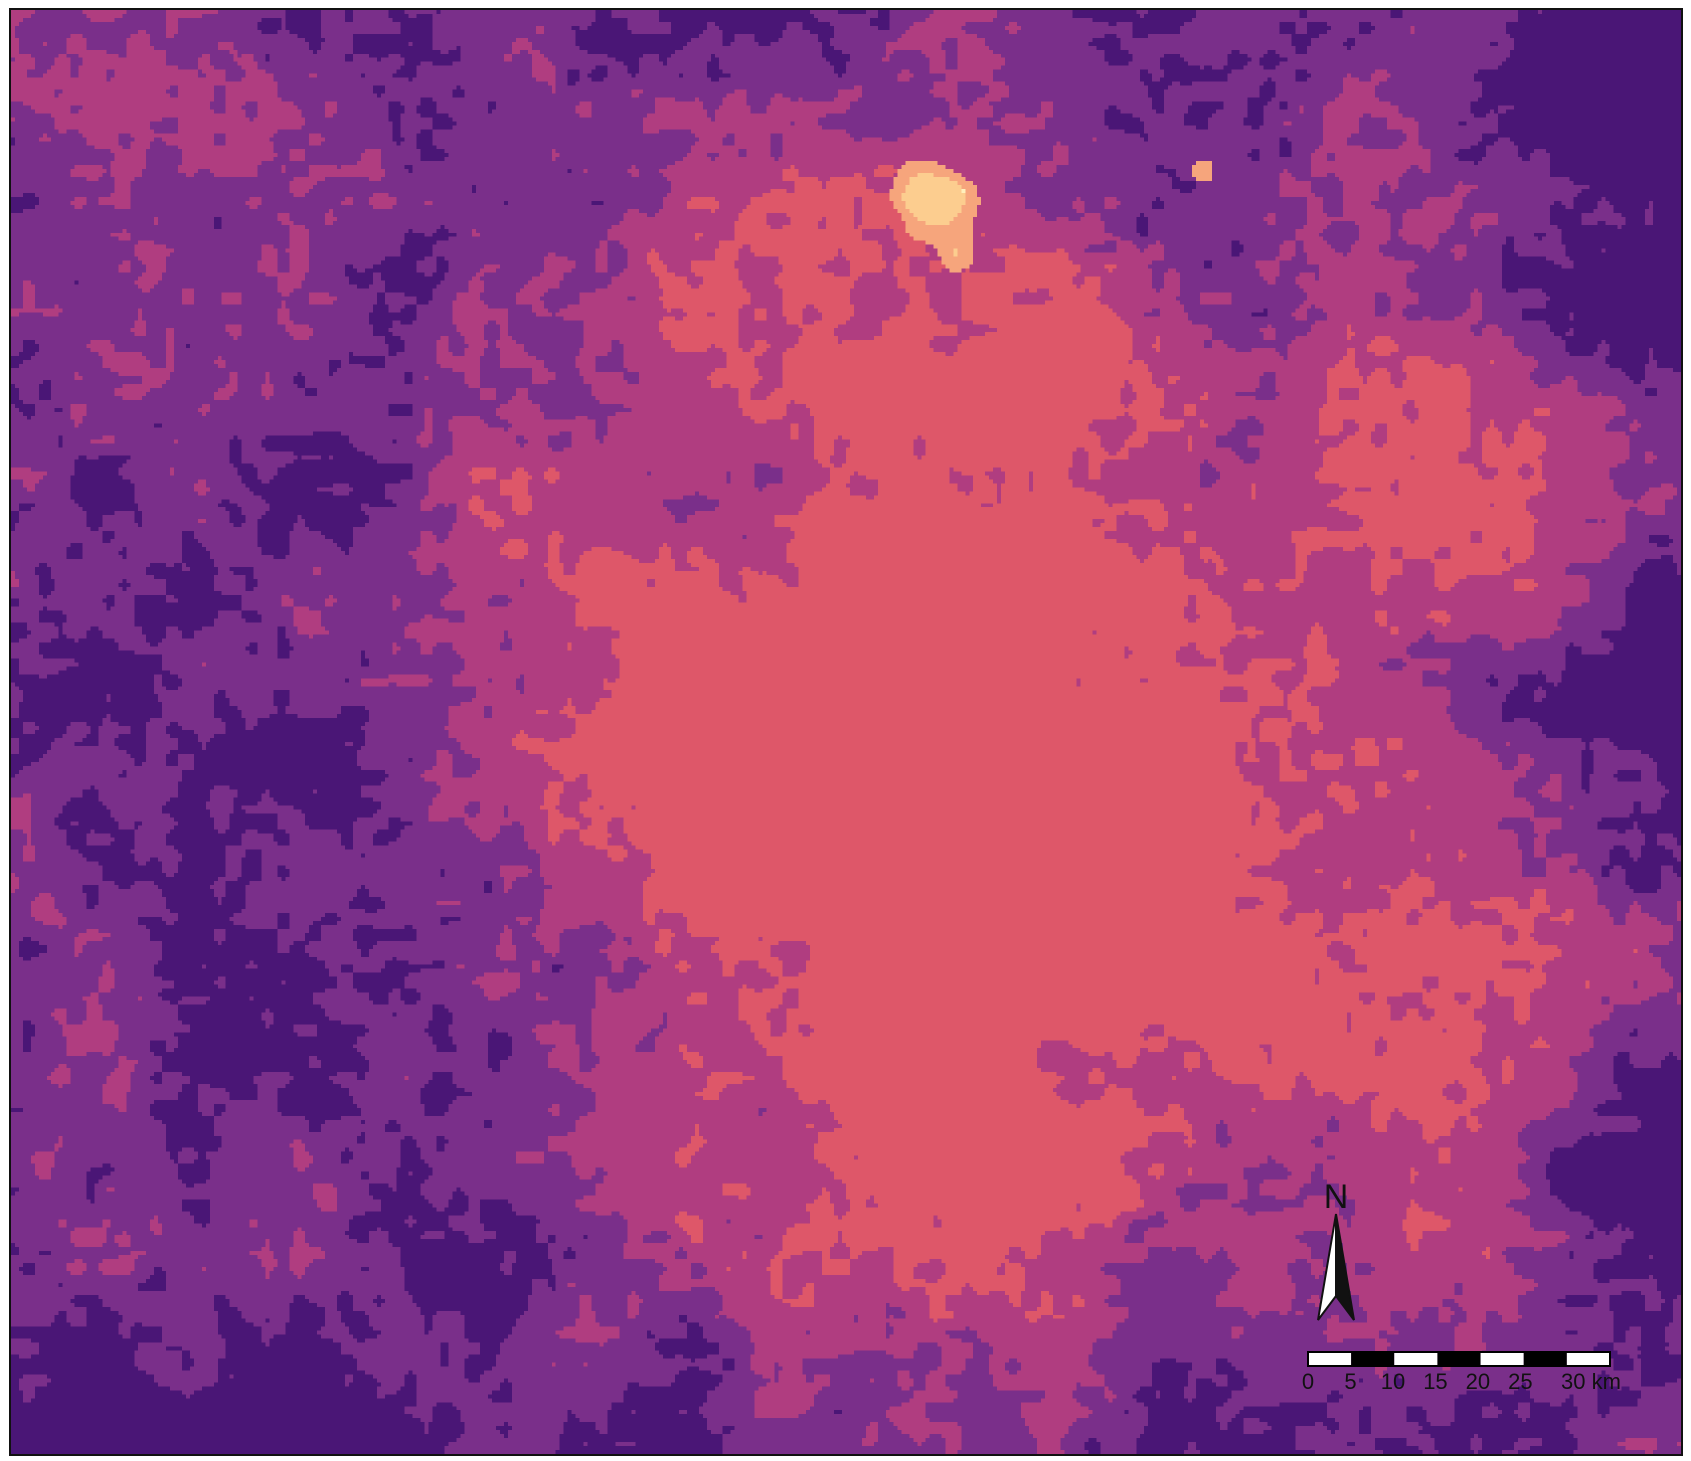  What do you see at coordinates (1308, 1381) in the screenshot?
I see `scale-tick-label: 0` at bounding box center [1308, 1381].